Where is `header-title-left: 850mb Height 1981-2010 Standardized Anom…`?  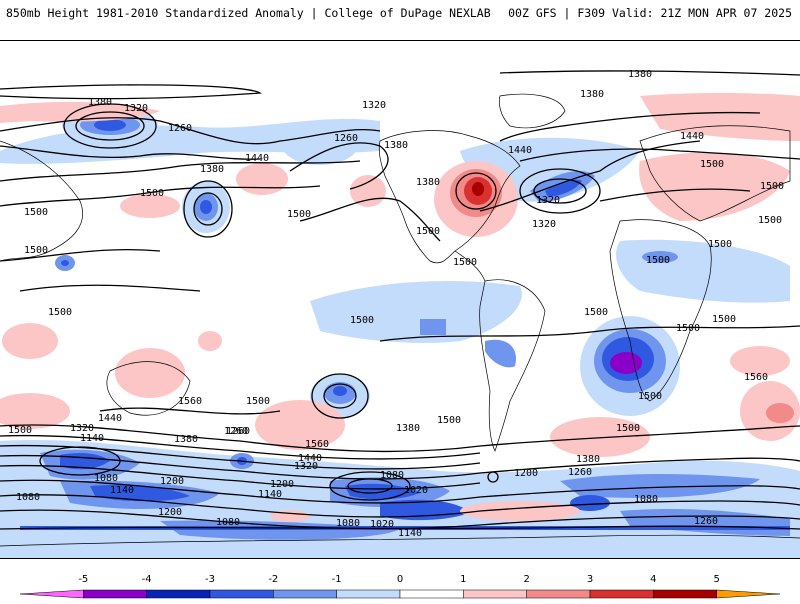 header-title-left: 850mb Height 1981-2010 Standardized Anom… is located at coordinates (248, 13).